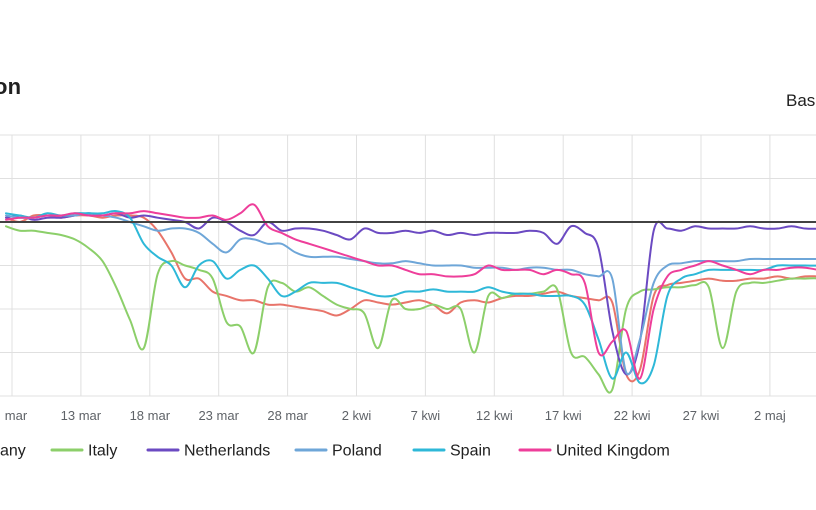 The image size is (816, 510). I want to click on legend-label-italy: Italy, so click(102, 451).